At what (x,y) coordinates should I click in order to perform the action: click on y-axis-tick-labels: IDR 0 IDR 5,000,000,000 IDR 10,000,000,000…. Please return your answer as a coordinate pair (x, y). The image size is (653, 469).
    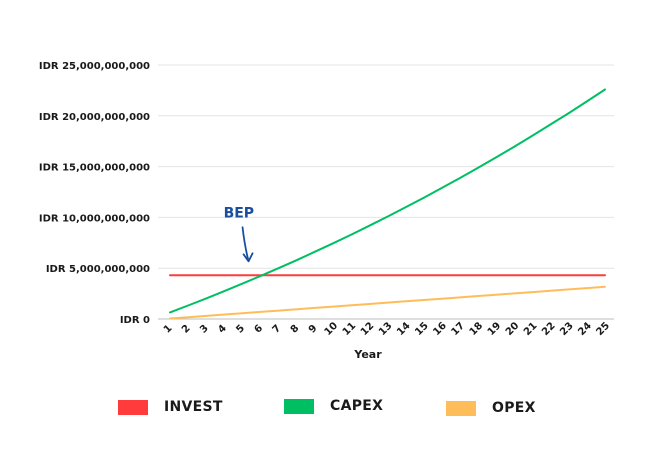
    Looking at the image, I should click on (94, 193).